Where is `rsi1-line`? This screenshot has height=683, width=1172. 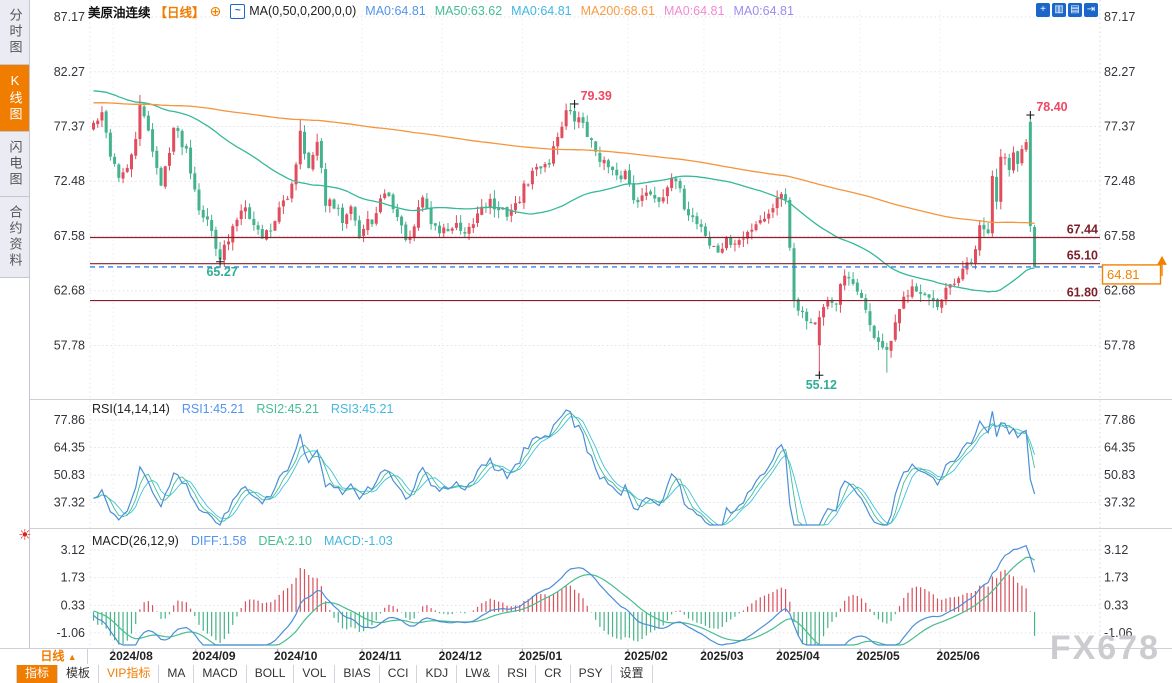
rsi1-line is located at coordinates (564, 467).